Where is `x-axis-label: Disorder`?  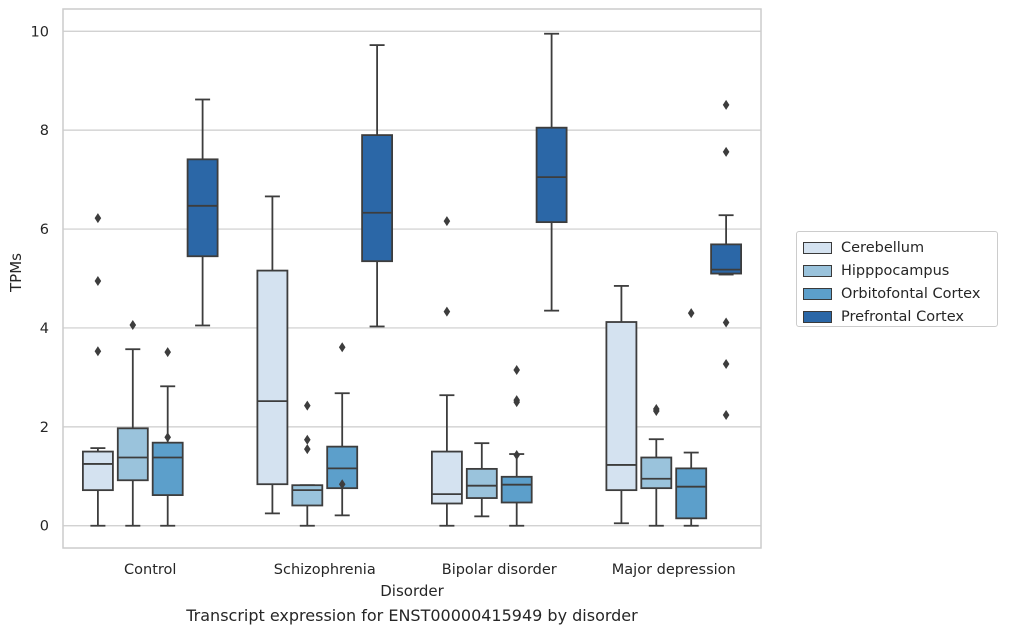 x-axis-label: Disorder is located at coordinates (412, 591).